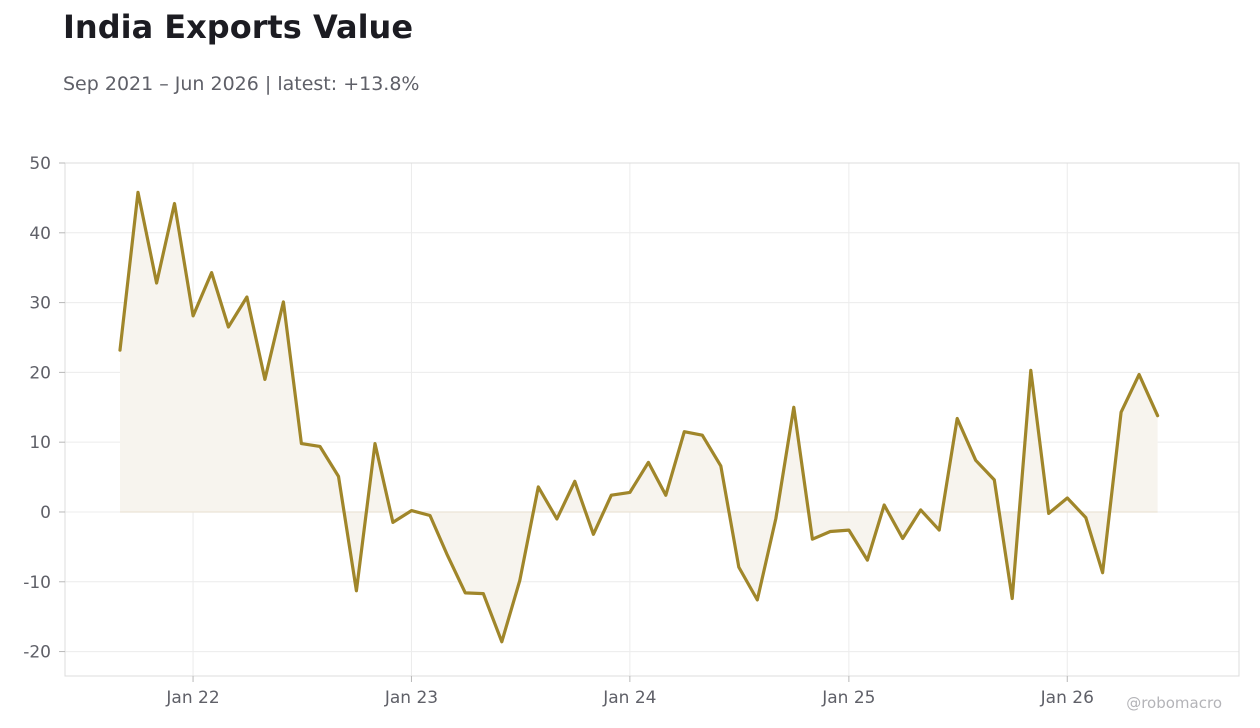 The height and width of the screenshot is (728, 1260). What do you see at coordinates (40, 164) in the screenshot?
I see `y-tick-label: 50` at bounding box center [40, 164].